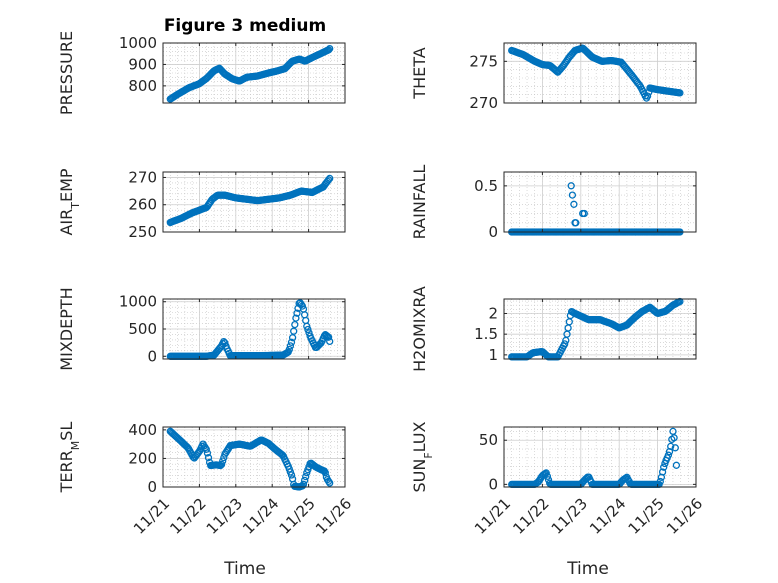 This screenshot has height=583, width=778. I want to click on panel-air_temp: 250 260 270 AIRTEMP, so click(201, 204).